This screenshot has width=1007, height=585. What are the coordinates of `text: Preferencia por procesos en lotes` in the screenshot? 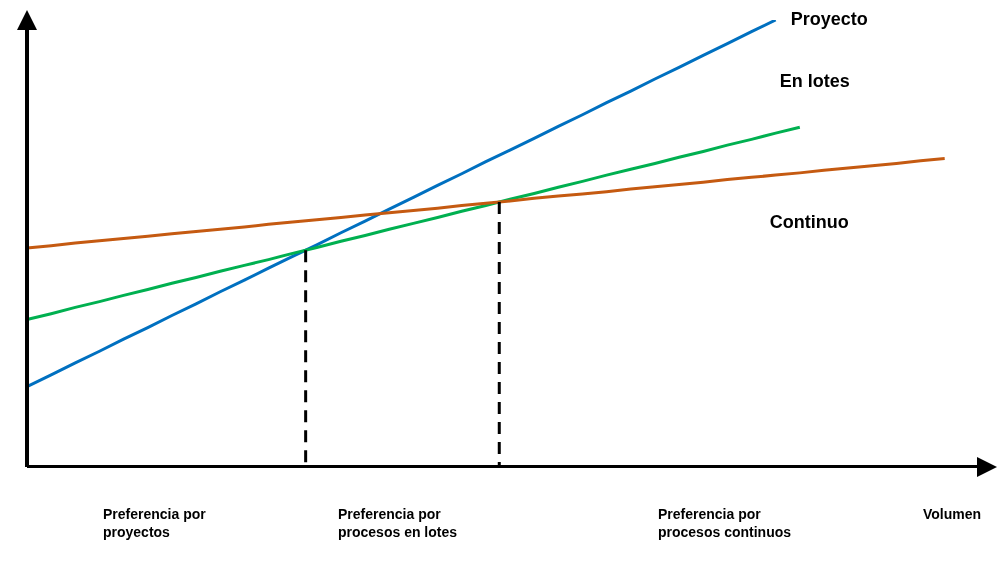 It's located at (398, 523).